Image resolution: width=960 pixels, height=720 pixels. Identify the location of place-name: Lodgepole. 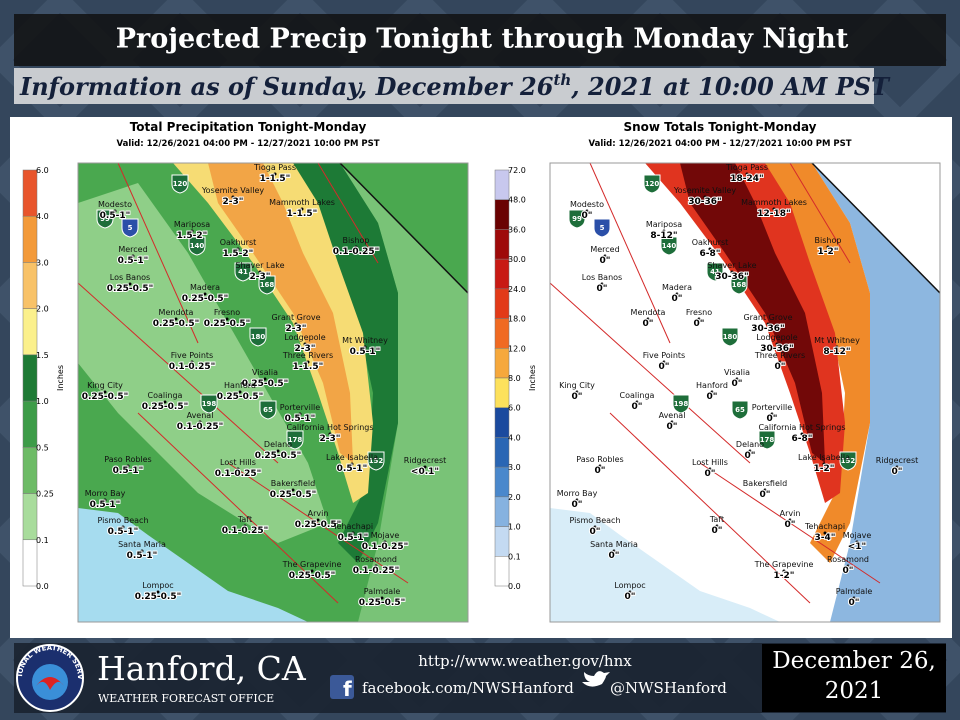
(304, 337).